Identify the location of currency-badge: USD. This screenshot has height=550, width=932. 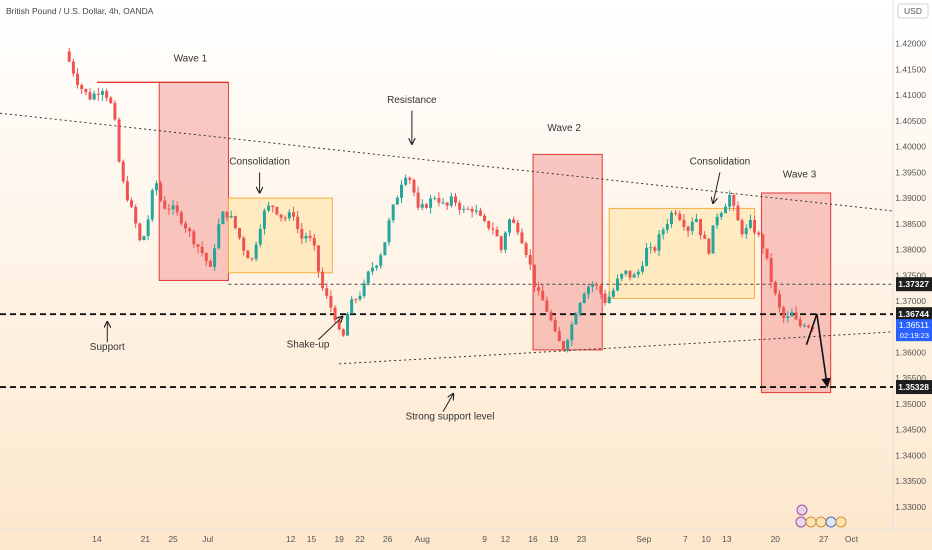
(913, 11).